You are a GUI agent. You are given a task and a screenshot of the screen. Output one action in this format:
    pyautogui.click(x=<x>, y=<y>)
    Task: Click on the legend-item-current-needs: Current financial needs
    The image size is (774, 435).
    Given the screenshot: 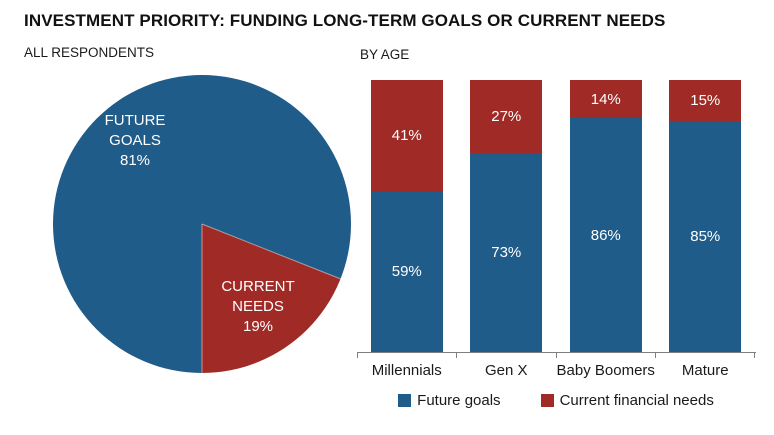 What is the action you would take?
    pyautogui.click(x=627, y=400)
    